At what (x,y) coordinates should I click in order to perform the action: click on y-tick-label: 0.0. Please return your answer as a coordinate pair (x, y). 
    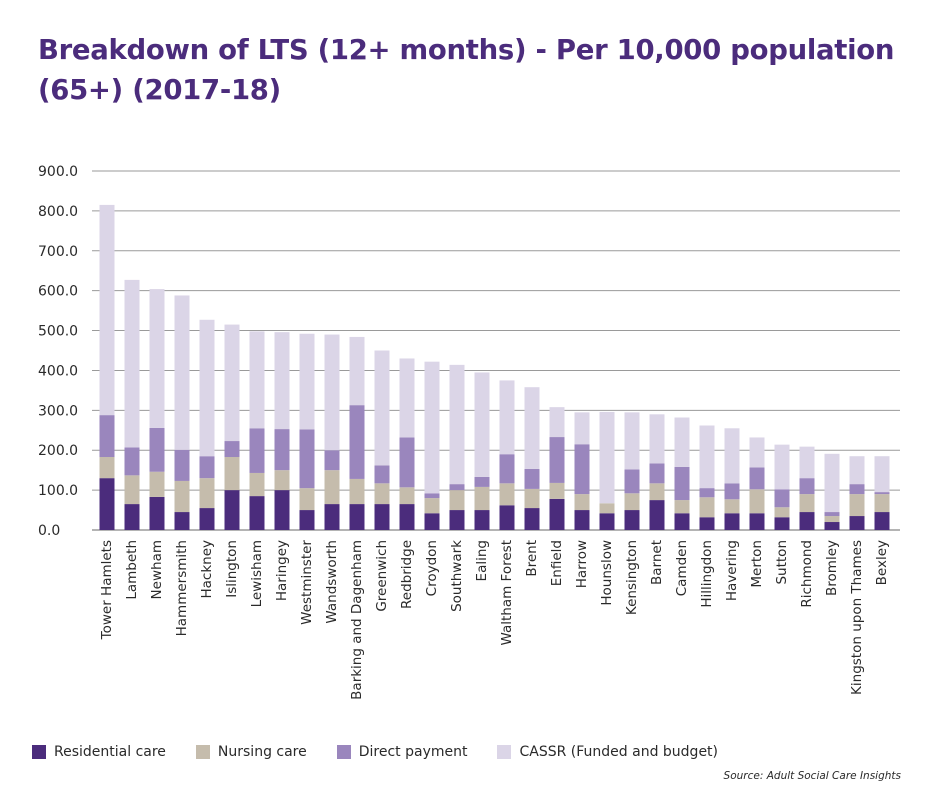
    Looking at the image, I should click on (49, 531).